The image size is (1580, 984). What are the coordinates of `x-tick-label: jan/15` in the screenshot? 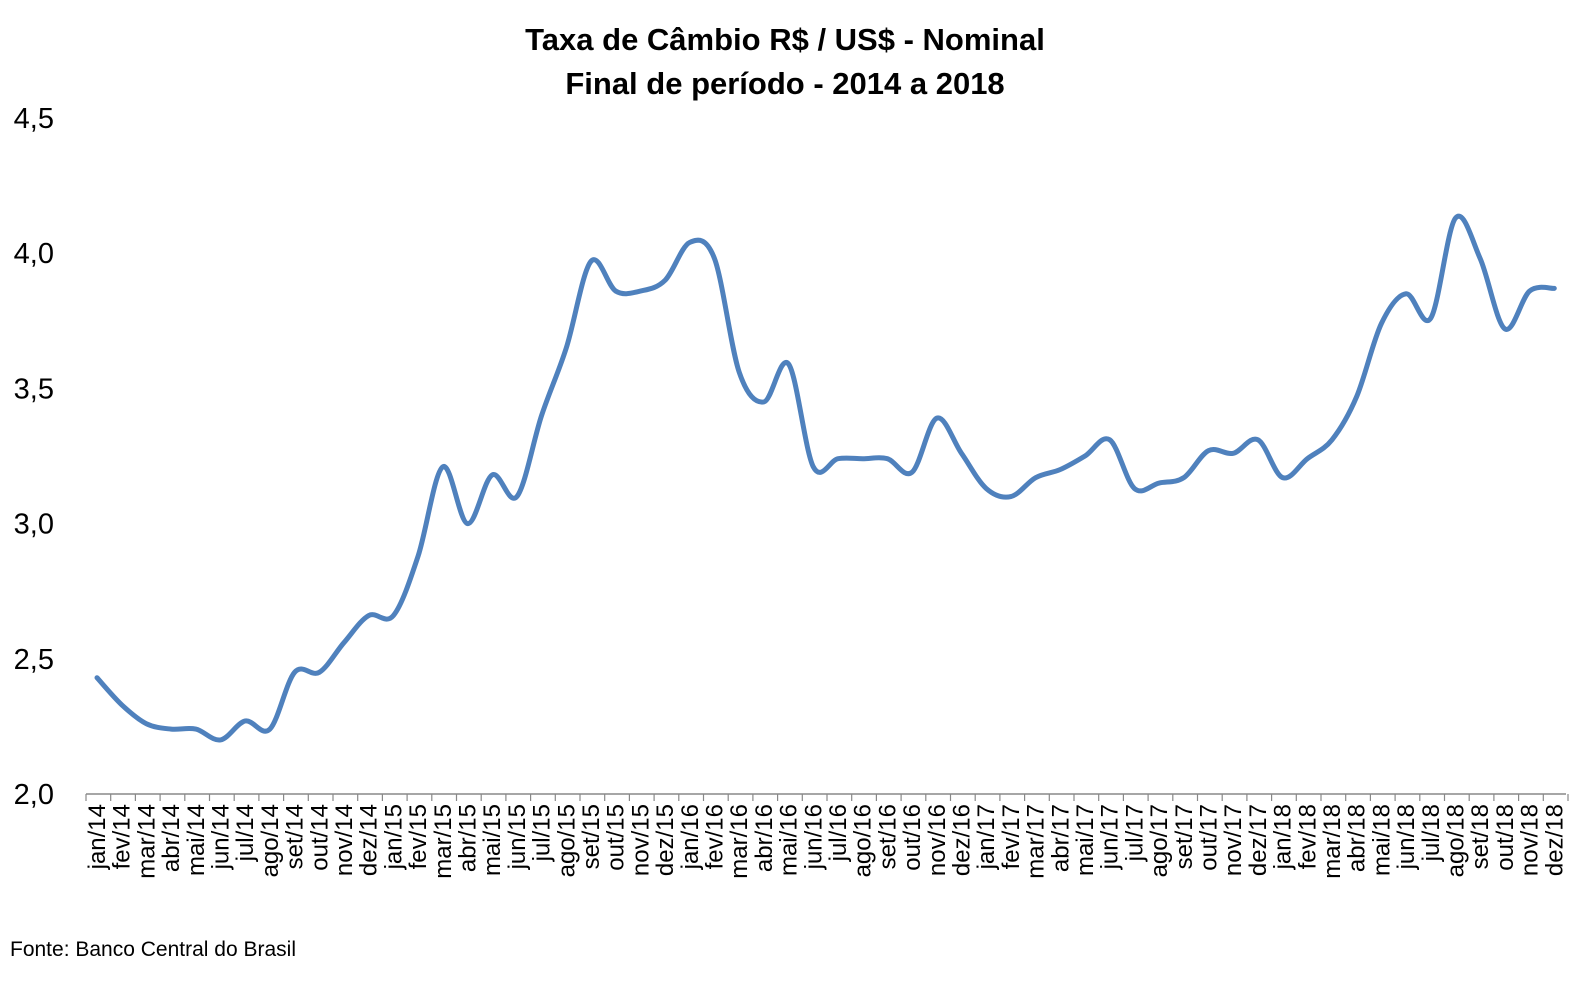 It's located at (393, 837).